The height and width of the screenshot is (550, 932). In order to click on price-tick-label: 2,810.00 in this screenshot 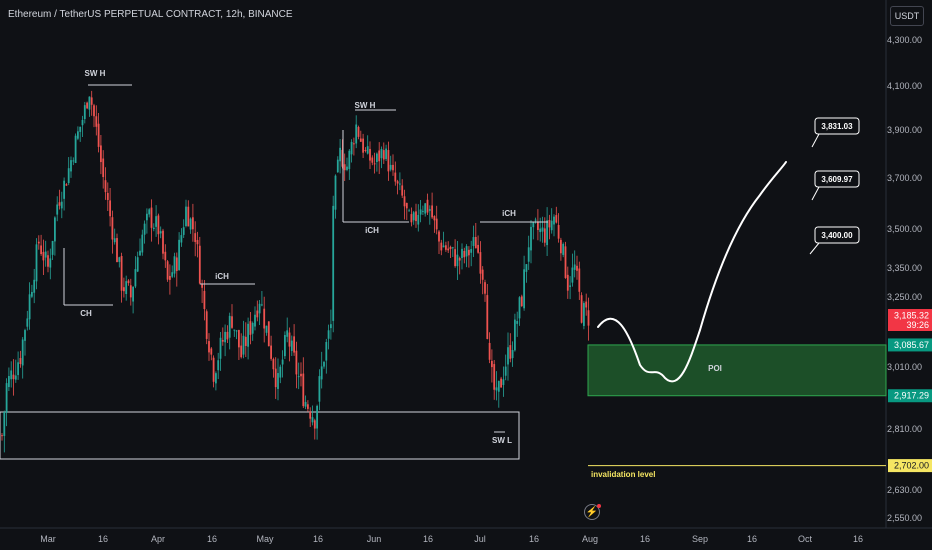, I will do `click(904, 429)`.